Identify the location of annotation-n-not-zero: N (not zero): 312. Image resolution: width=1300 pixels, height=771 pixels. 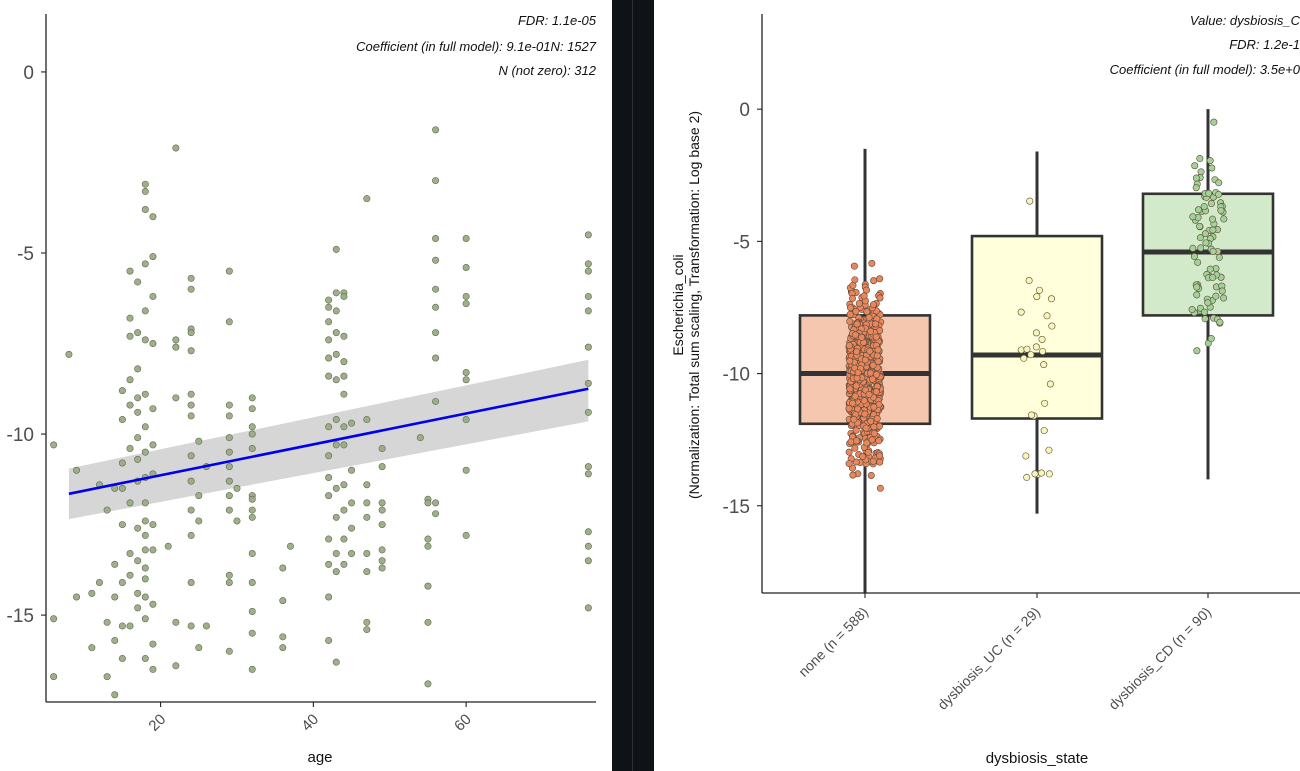
(547, 70).